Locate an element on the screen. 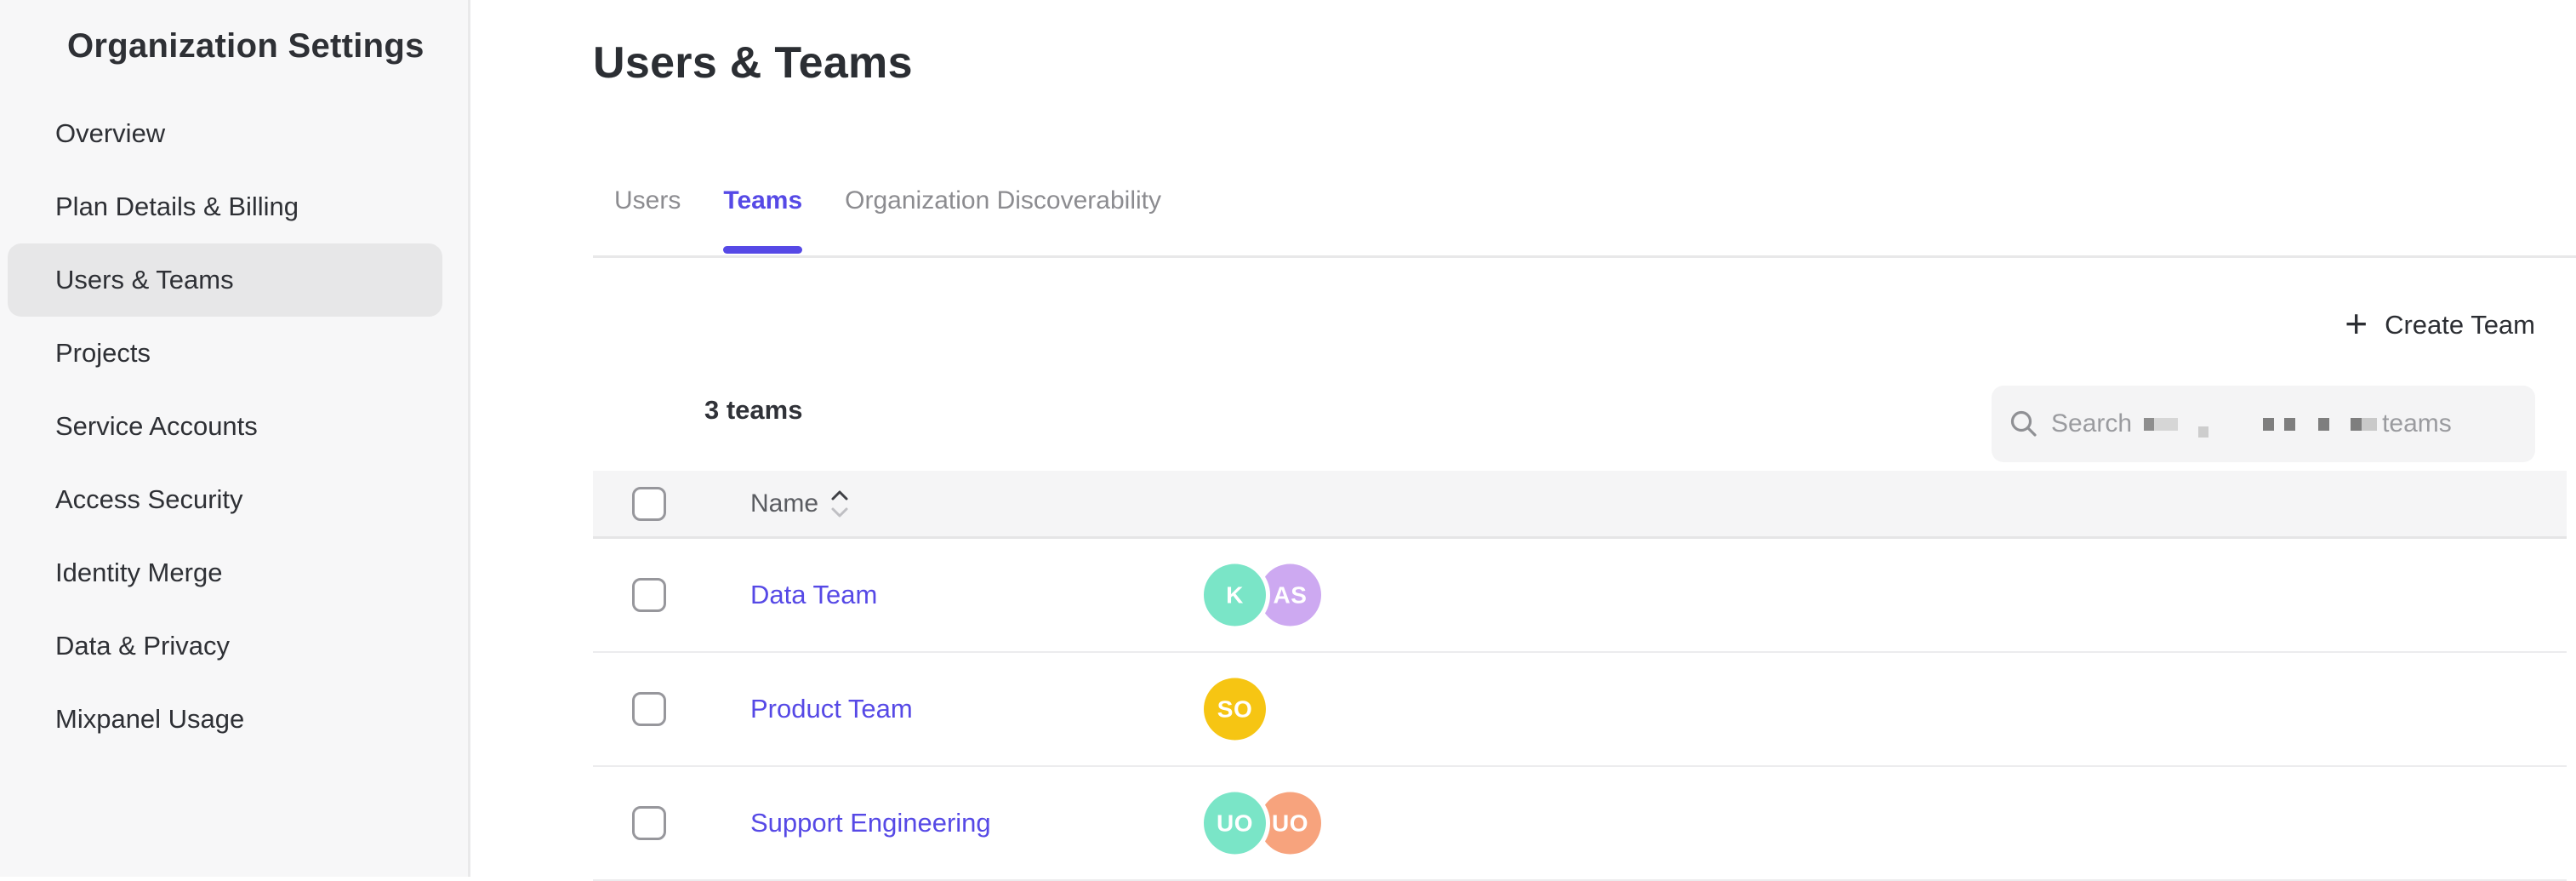 This screenshot has width=2576, height=881. sidebar-item-identity-merge: Identity Merge is located at coordinates (139, 572).